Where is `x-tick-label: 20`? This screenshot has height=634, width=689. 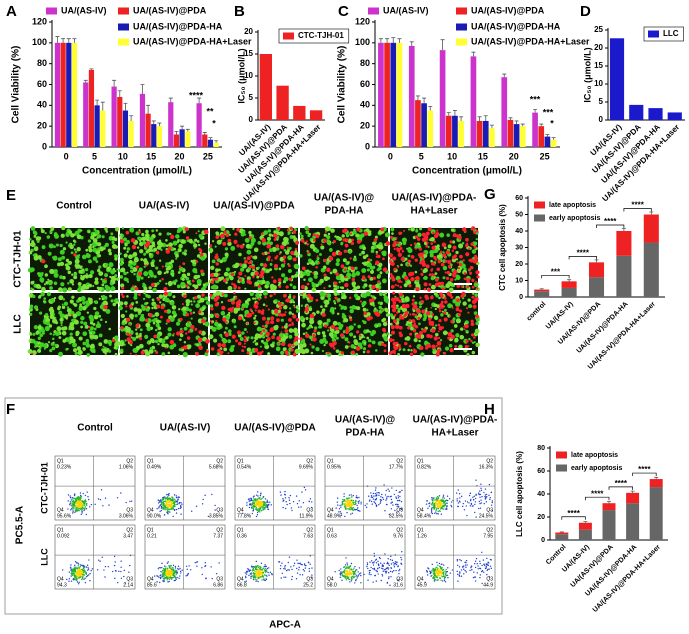 x-tick-label: 20 is located at coordinates (179, 156).